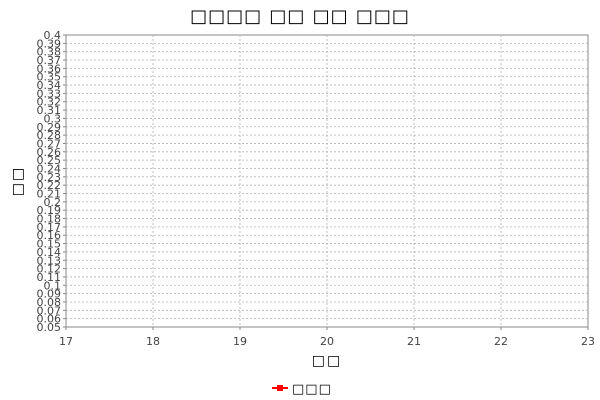 The width and height of the screenshot is (600, 400). What do you see at coordinates (66, 341) in the screenshot?
I see `x-tick-label: 17` at bounding box center [66, 341].